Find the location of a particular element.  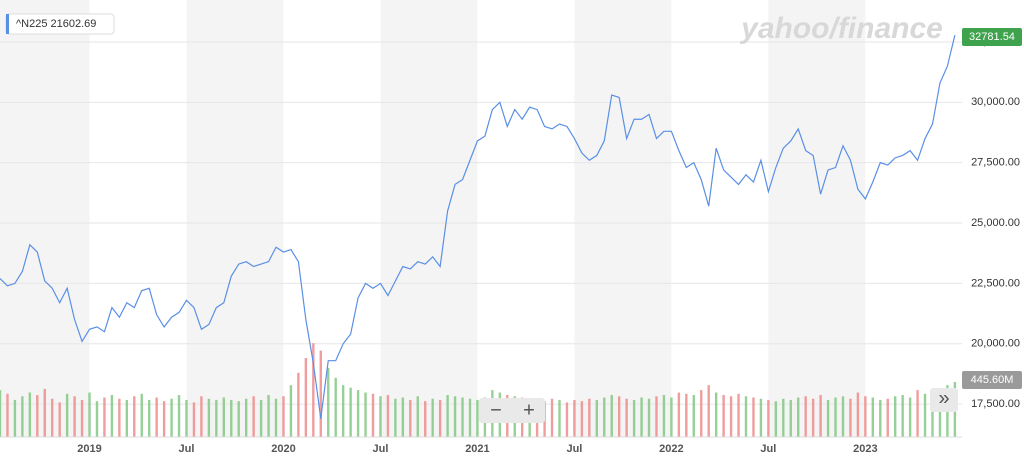

x-tick-label: 2021 is located at coordinates (477, 449).